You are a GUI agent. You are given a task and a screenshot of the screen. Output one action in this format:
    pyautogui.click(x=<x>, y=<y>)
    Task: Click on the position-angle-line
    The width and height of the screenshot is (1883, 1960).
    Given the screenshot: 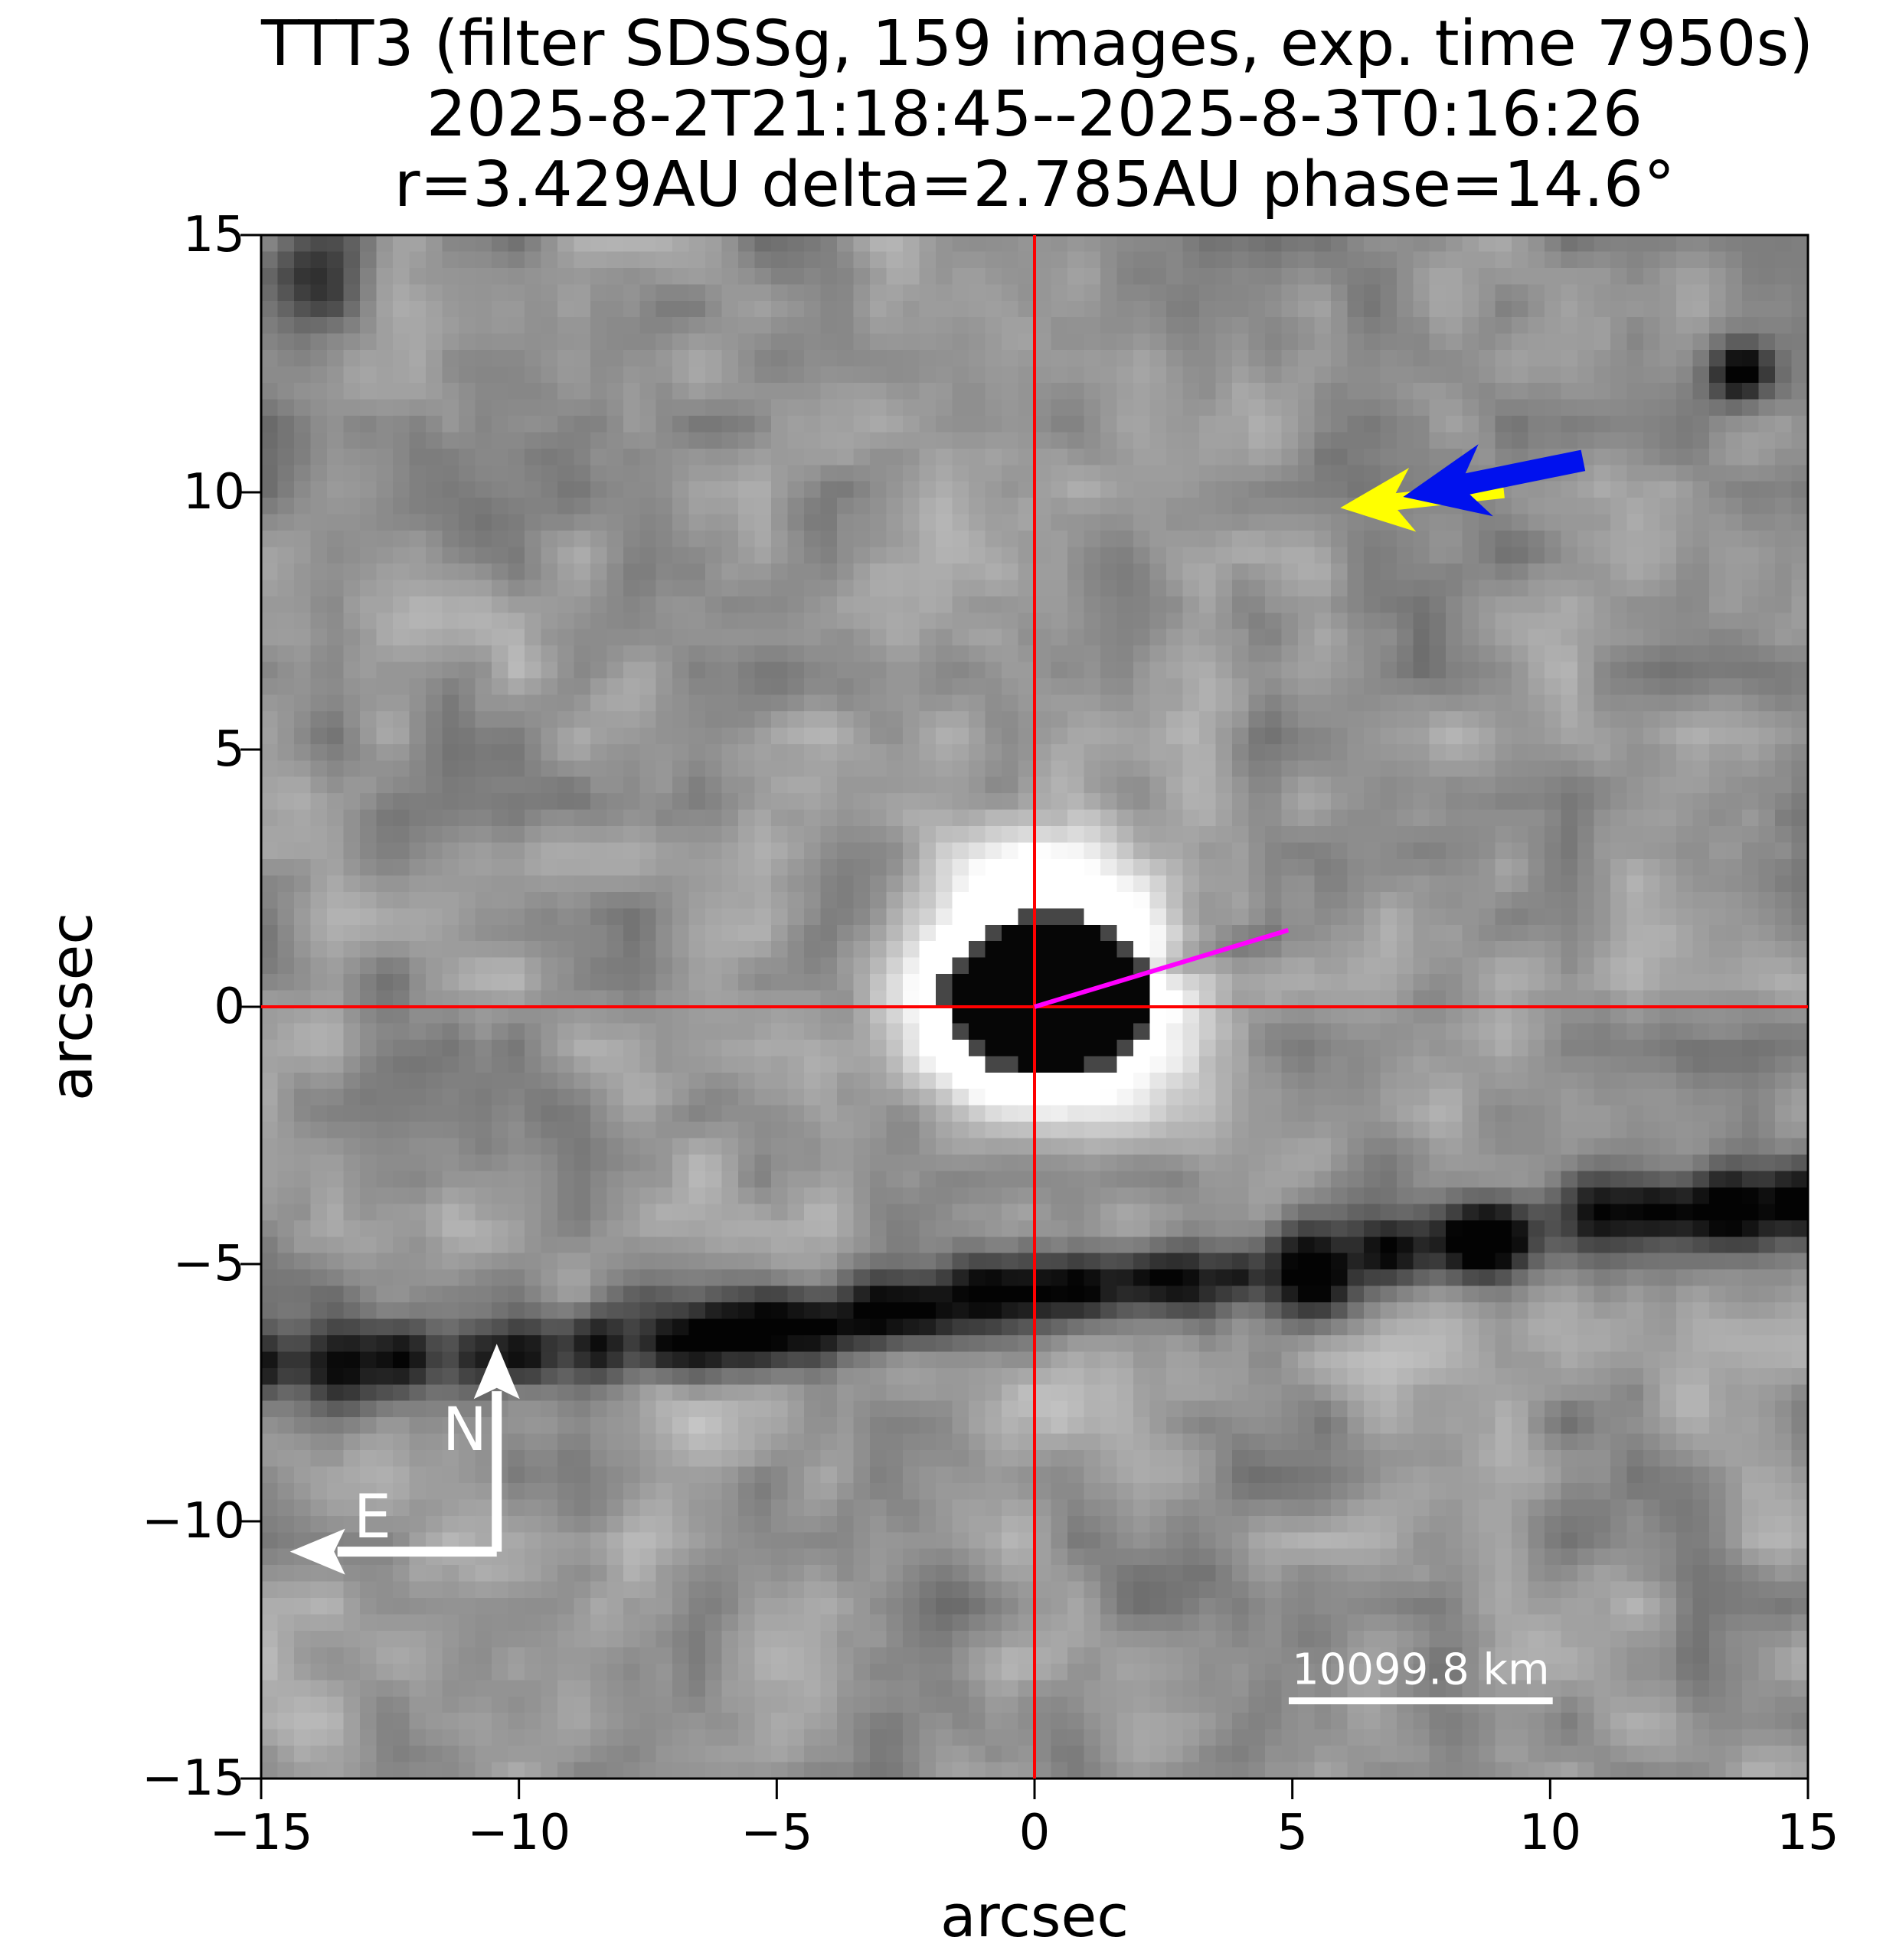 What is the action you would take?
    pyautogui.click(x=1162, y=968)
    